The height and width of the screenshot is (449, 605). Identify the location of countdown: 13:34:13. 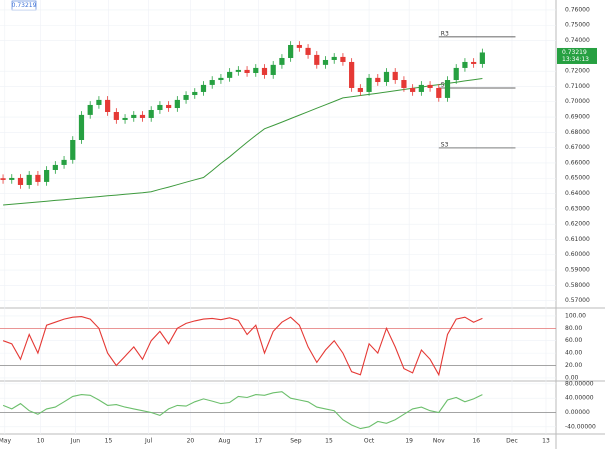
(575, 59).